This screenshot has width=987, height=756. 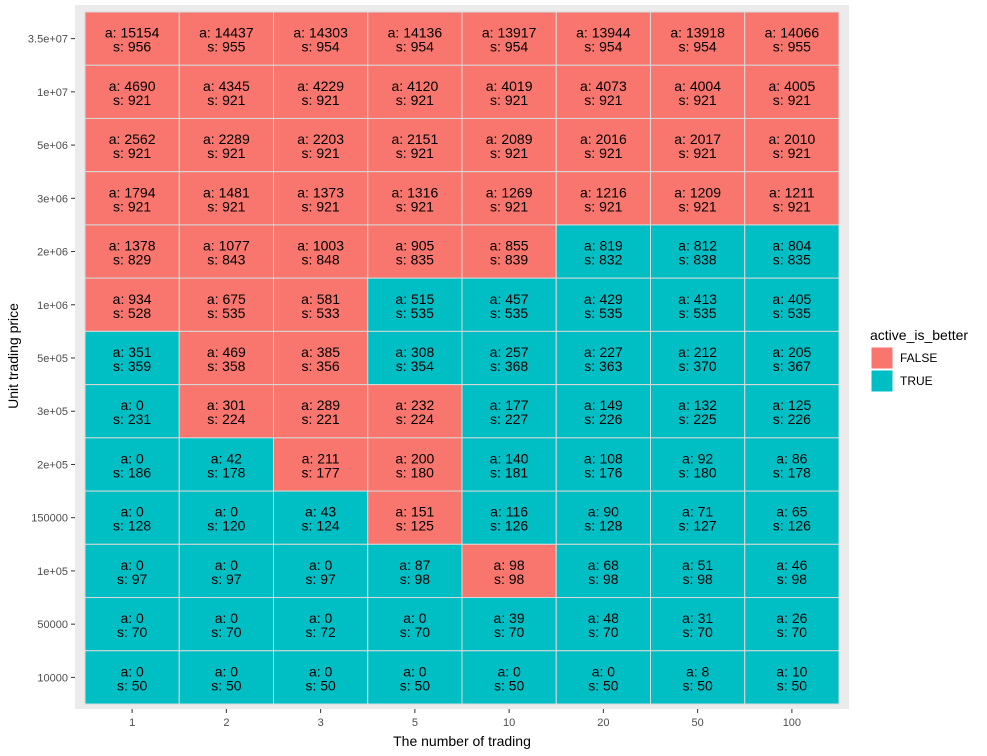 What do you see at coordinates (132, 313) in the screenshot?
I see `cell-label-s: s: 528` at bounding box center [132, 313].